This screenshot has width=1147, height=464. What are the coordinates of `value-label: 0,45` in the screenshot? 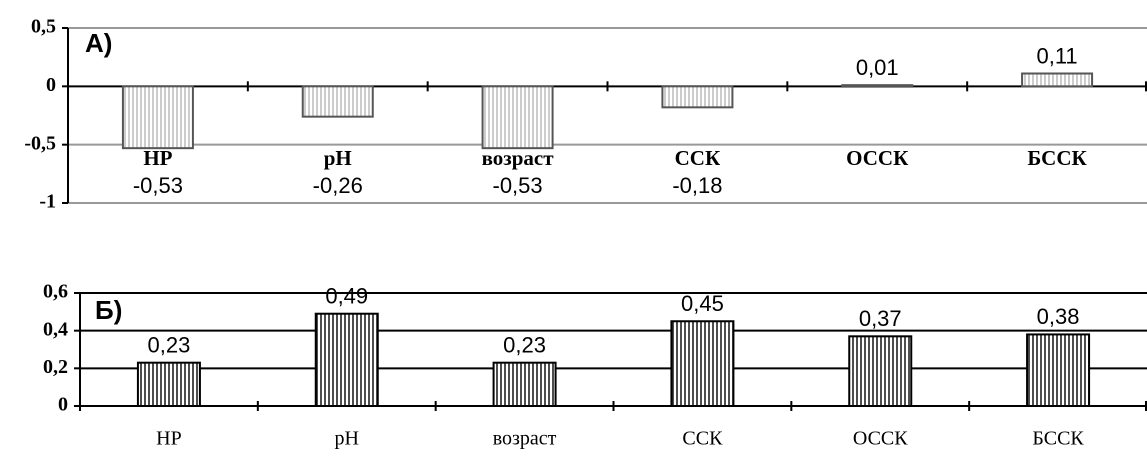 It's located at (702, 303).